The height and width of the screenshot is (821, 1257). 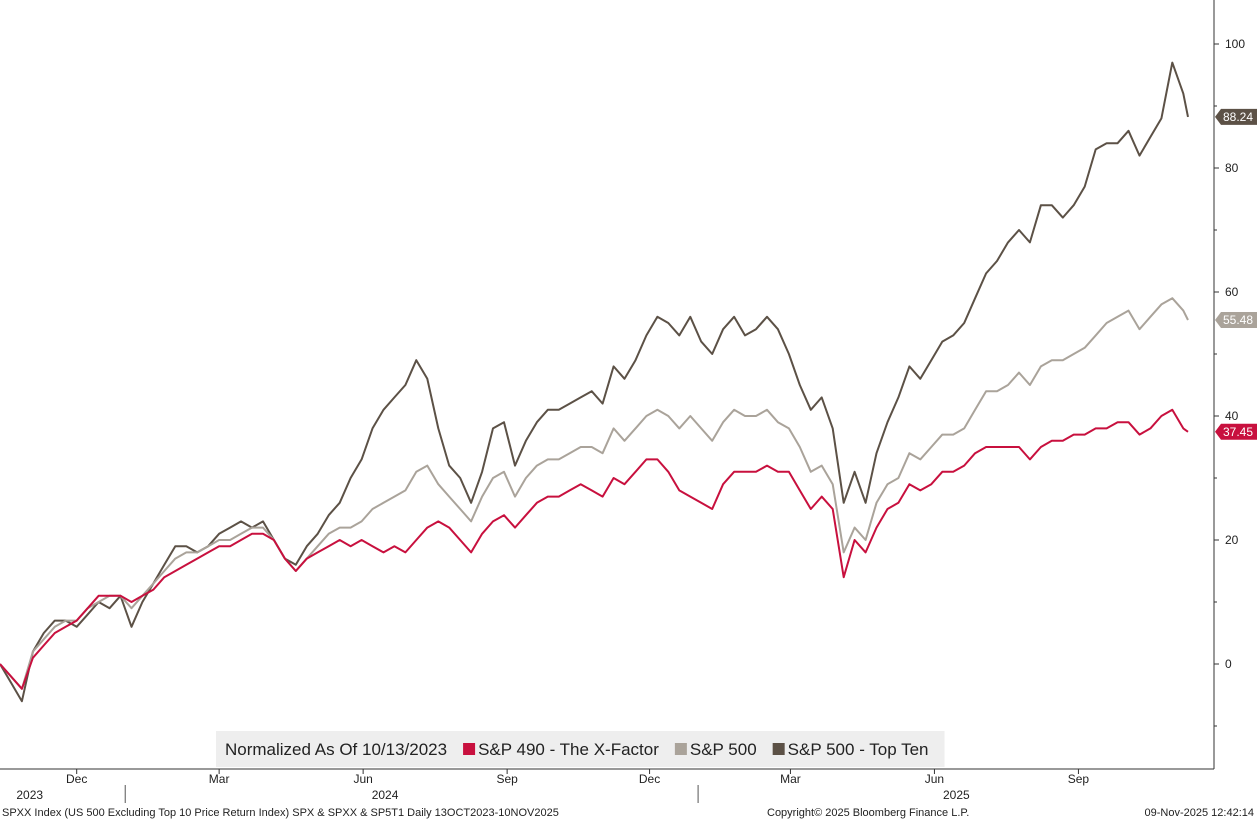 I want to click on last-value-label-s-p-500-top-ten: 88.24, so click(x=1238, y=117).